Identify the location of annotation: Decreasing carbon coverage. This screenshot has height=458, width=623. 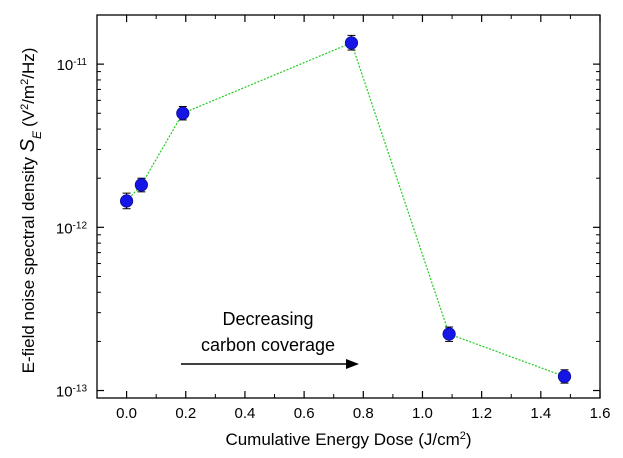
(270, 339).